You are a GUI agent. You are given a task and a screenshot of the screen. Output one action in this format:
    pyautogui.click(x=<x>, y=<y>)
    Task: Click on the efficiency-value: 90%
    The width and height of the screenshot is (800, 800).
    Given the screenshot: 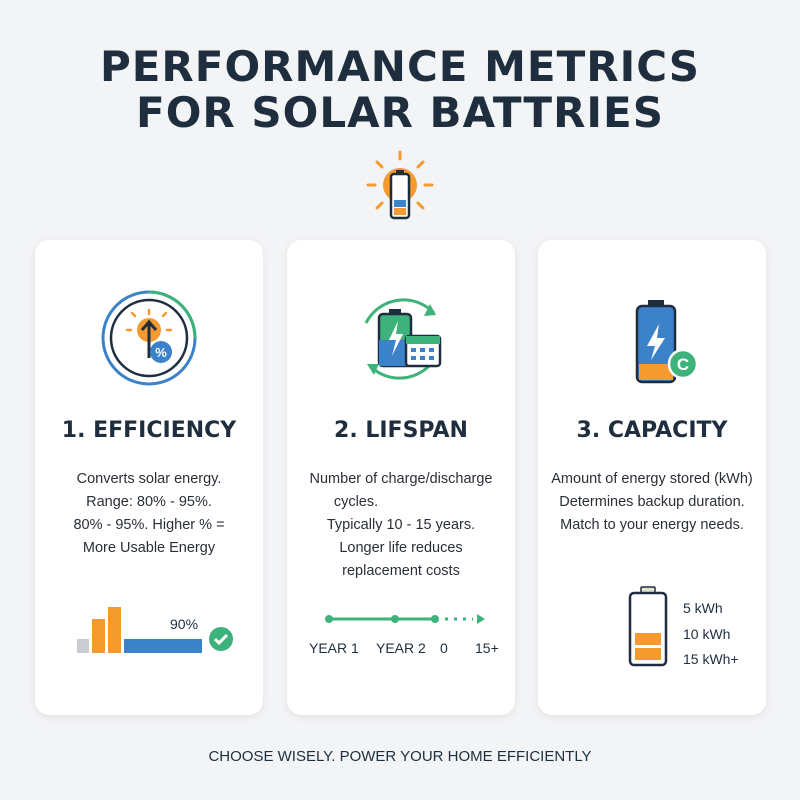 What is the action you would take?
    pyautogui.click(x=184, y=624)
    